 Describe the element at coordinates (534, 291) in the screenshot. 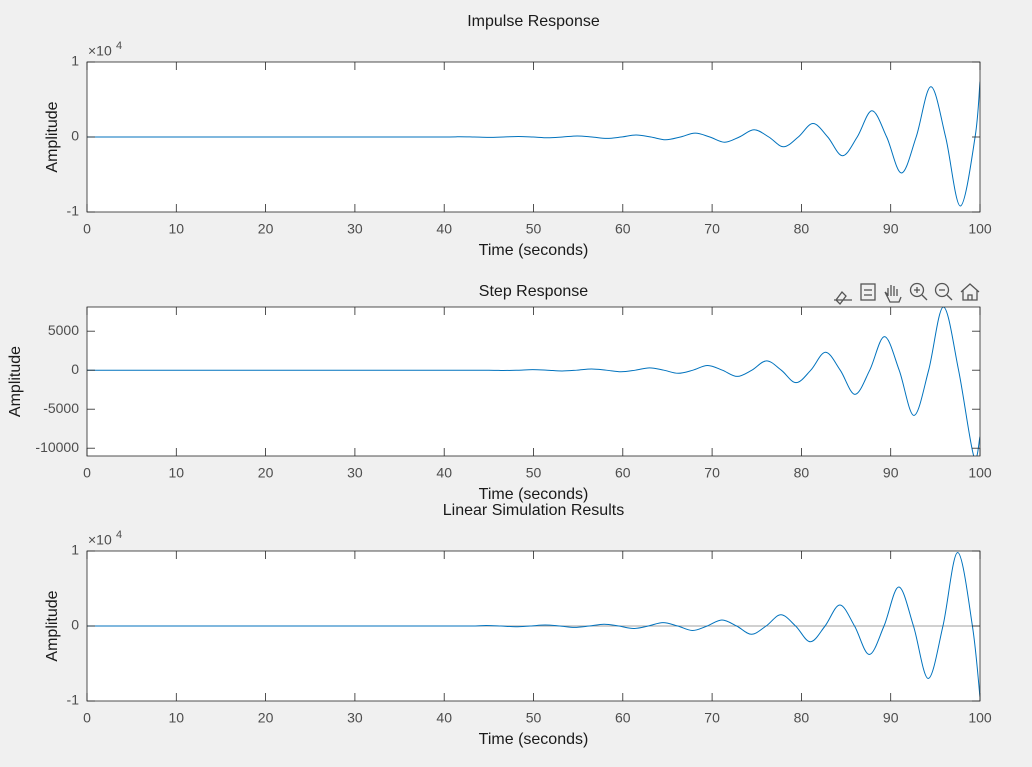

I see `axes-title: Step Response` at that location.